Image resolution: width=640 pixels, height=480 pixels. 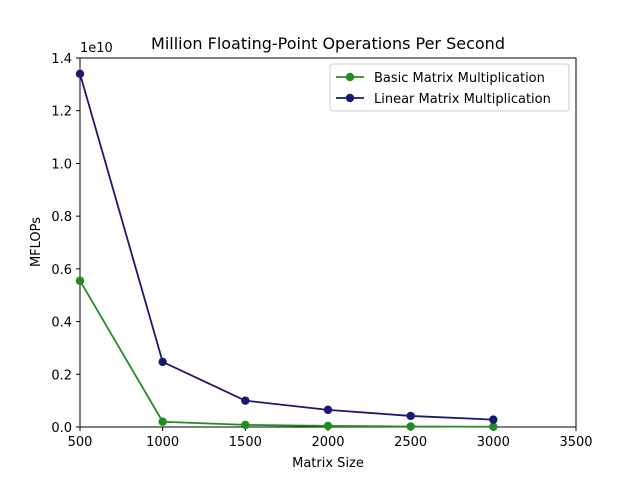 I want to click on legend-label: Linear Matrix Multiplication, so click(x=462, y=99).